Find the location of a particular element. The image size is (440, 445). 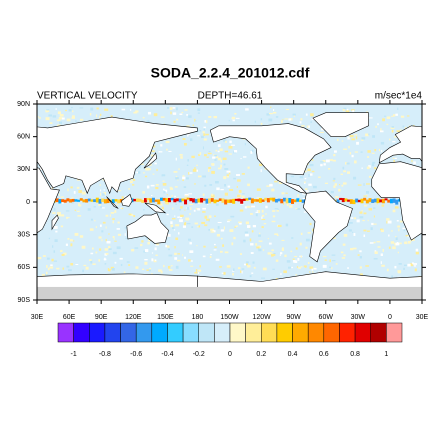

lat-label: 60N is located at coordinates (23, 137).